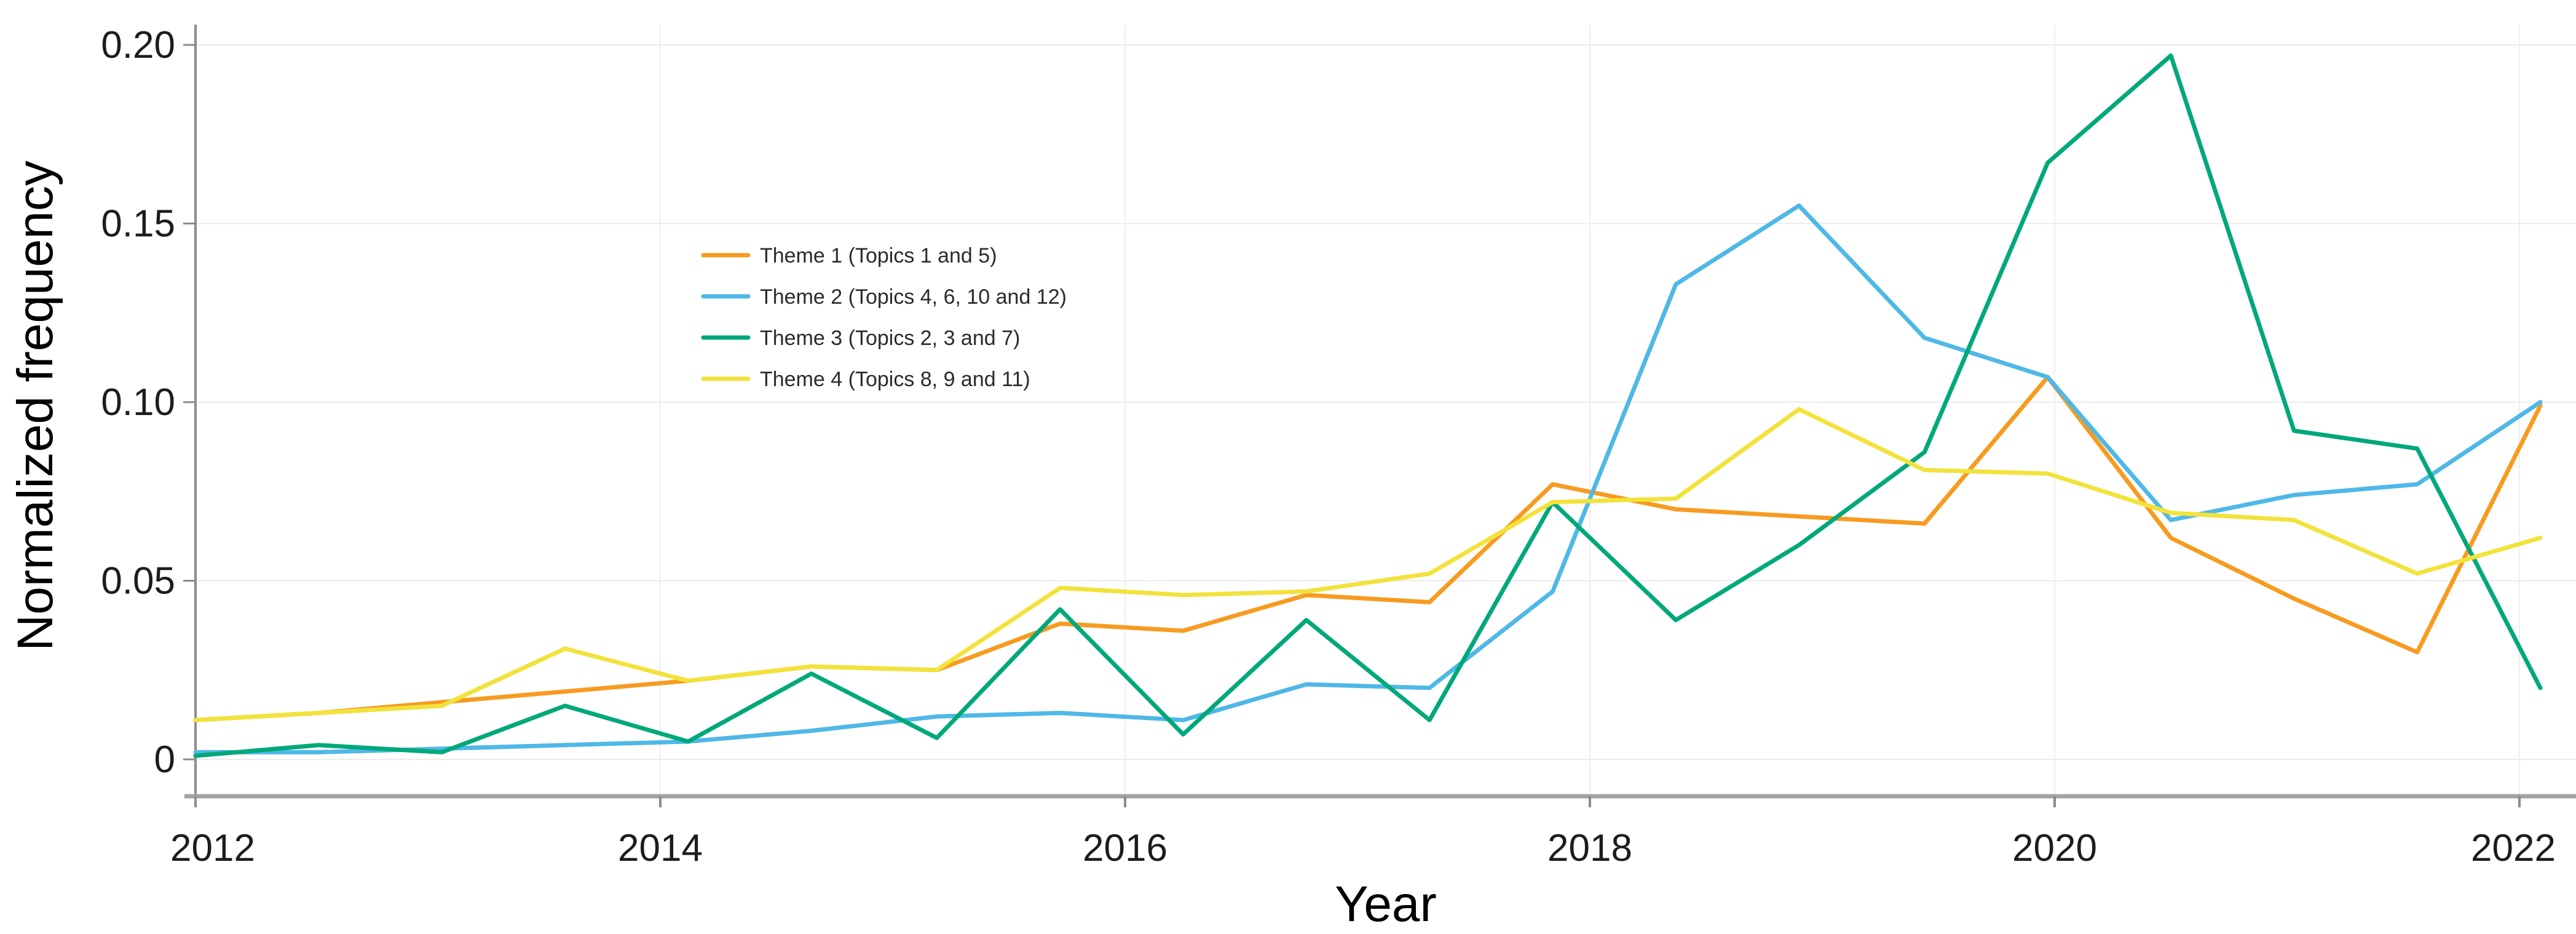 The width and height of the screenshot is (2576, 934). Describe the element at coordinates (1125, 848) in the screenshot. I see `x-tick-label: 2016` at that location.